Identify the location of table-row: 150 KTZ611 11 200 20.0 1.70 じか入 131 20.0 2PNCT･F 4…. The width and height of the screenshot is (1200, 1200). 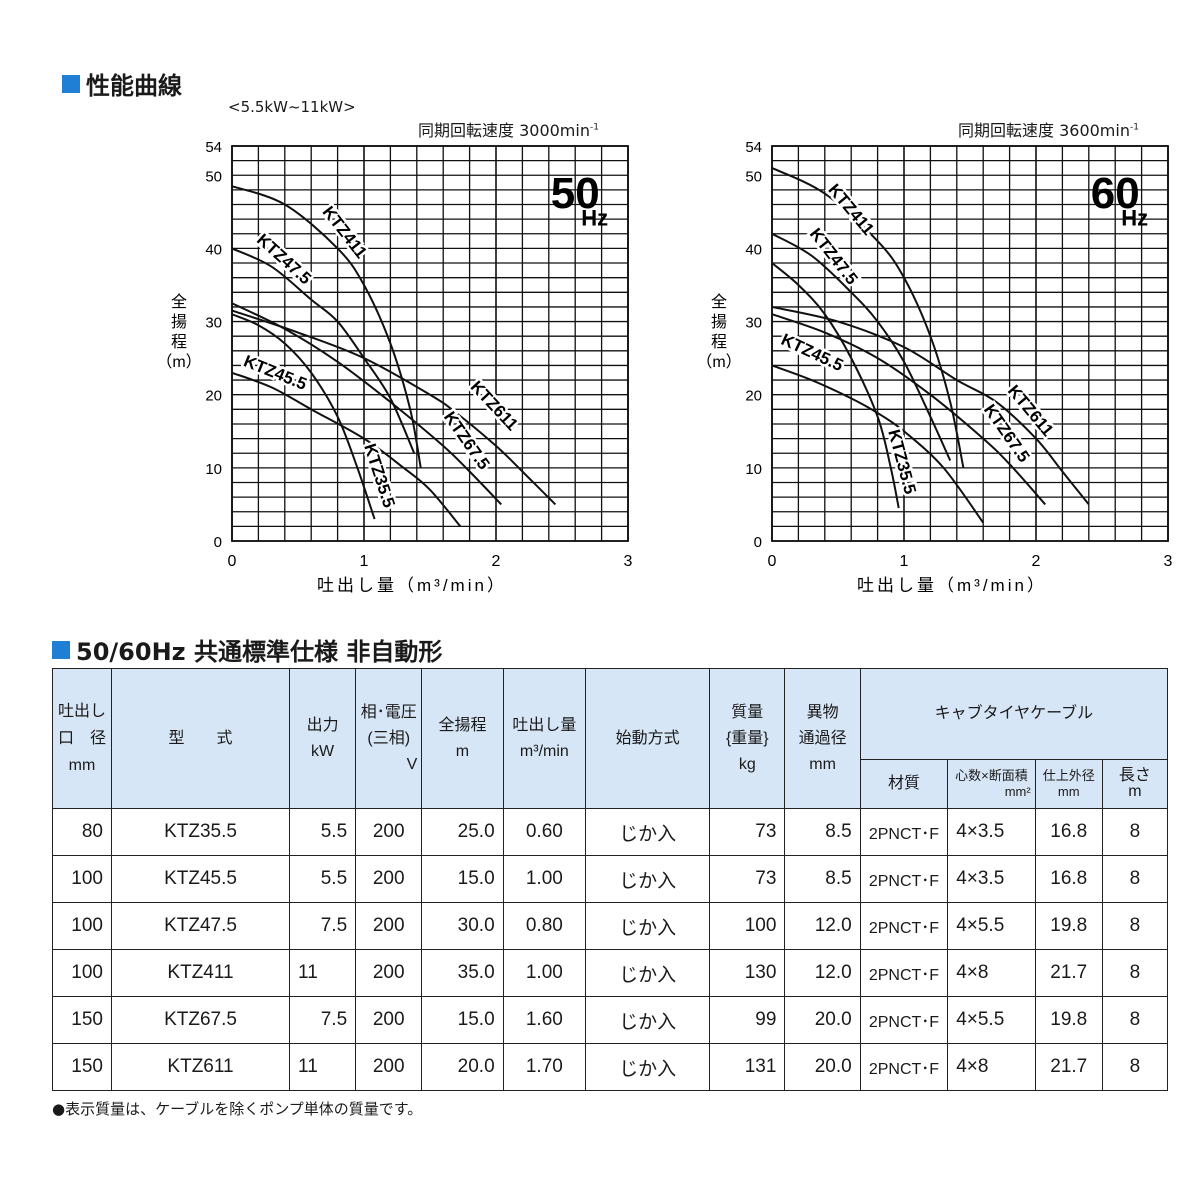
(610, 1067).